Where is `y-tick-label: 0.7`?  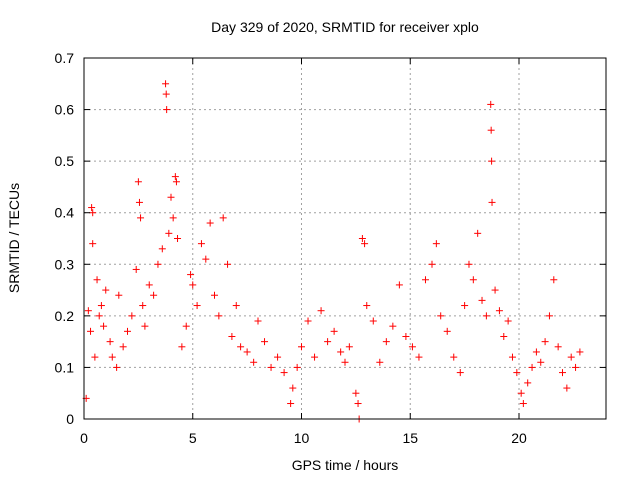
y-tick-label: 0.7 is located at coordinates (65, 58).